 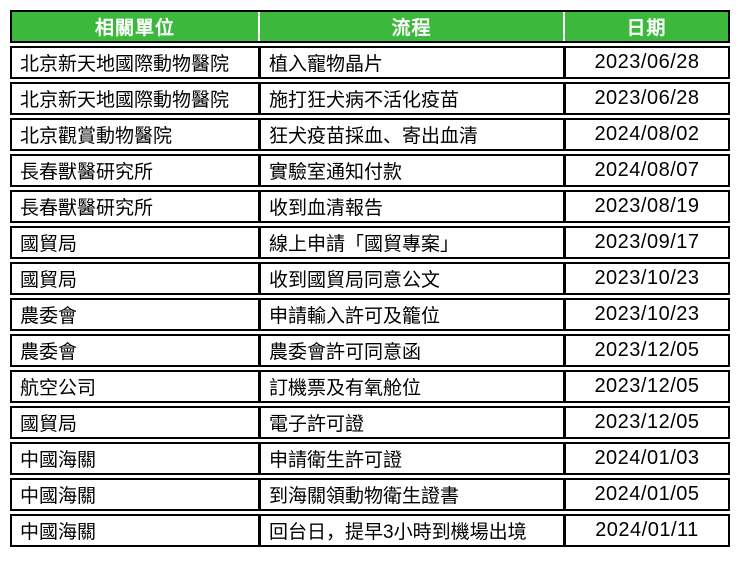 I want to click on date-cell: 2024/08/07, so click(x=645, y=170).